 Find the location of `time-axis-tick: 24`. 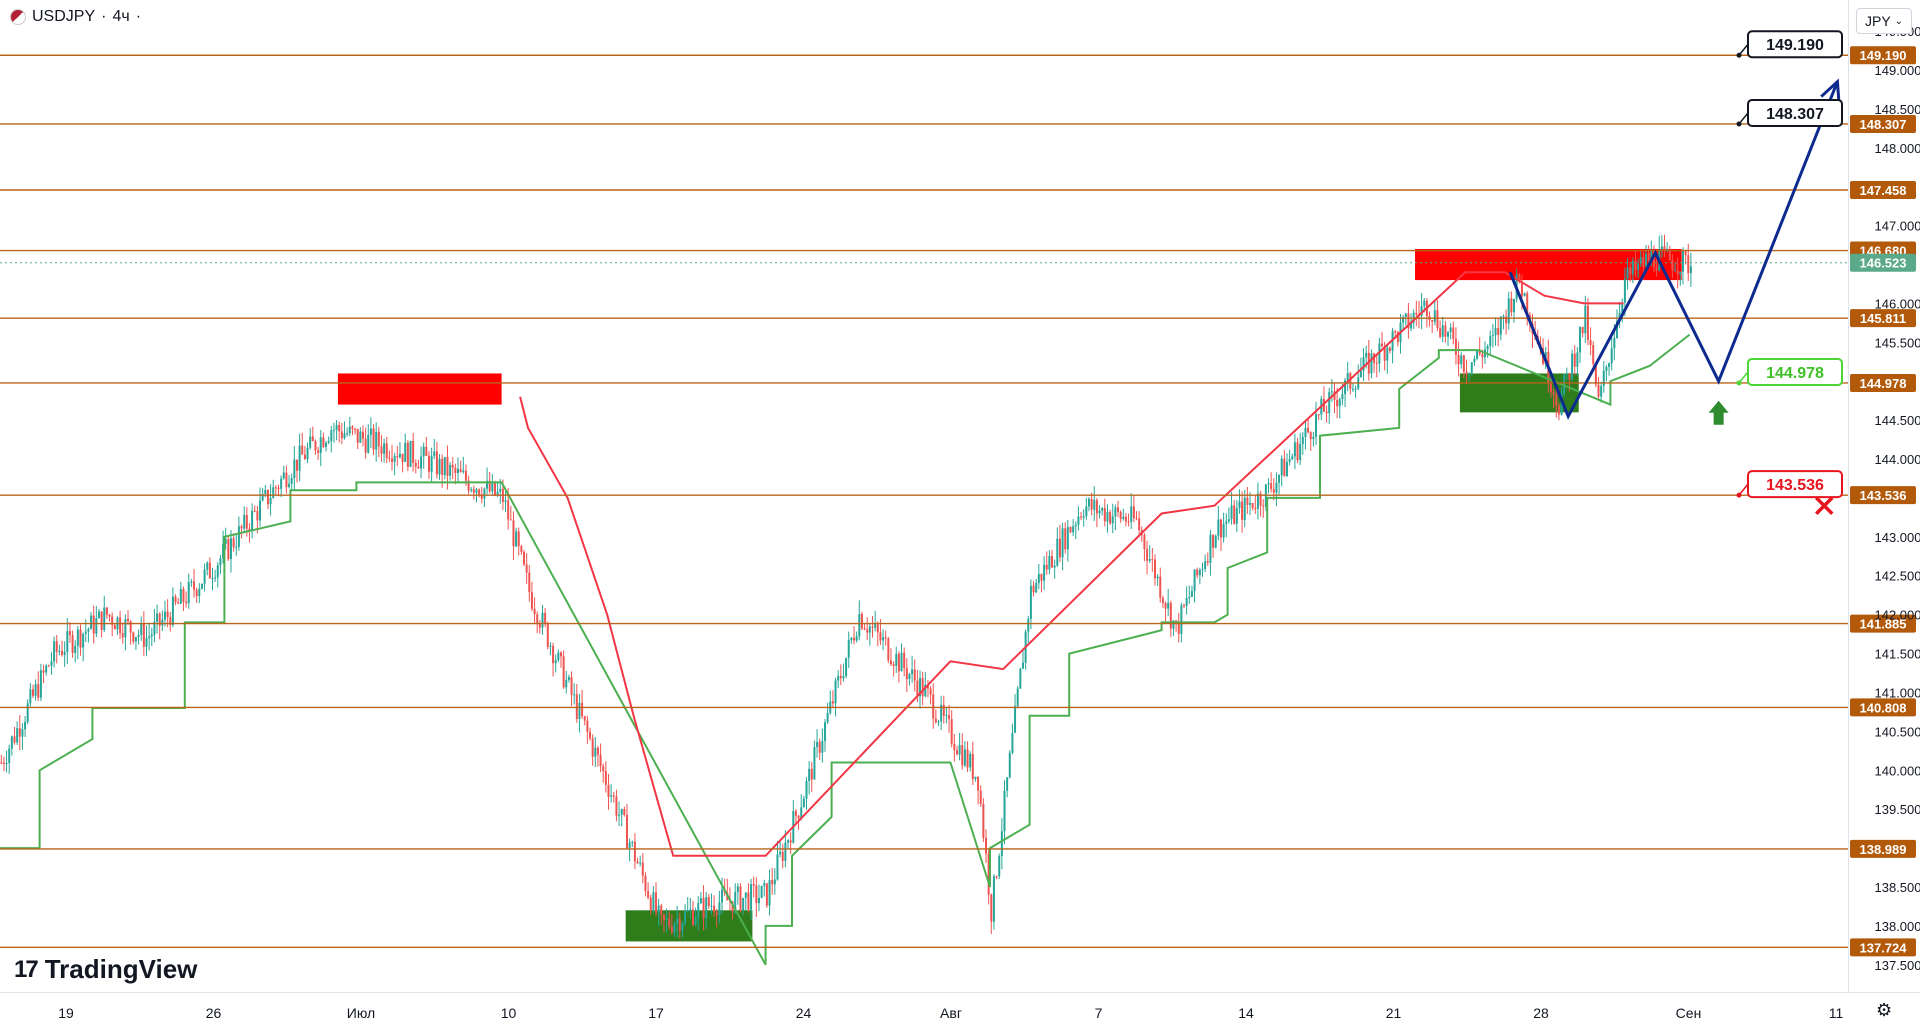

time-axis-tick: 24 is located at coordinates (804, 1013).